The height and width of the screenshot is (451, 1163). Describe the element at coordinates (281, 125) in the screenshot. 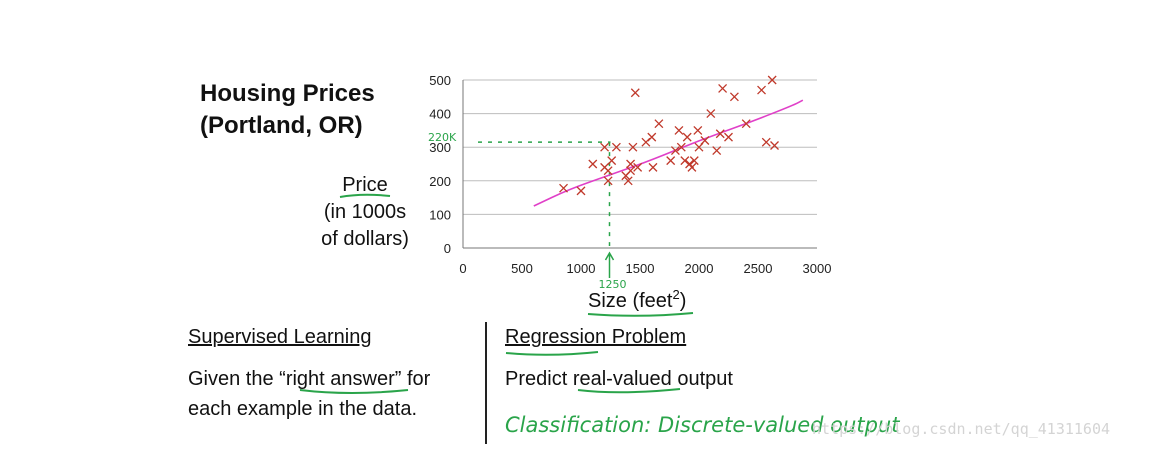

I see `chart-title-line-2: (Portland, OR)` at that location.